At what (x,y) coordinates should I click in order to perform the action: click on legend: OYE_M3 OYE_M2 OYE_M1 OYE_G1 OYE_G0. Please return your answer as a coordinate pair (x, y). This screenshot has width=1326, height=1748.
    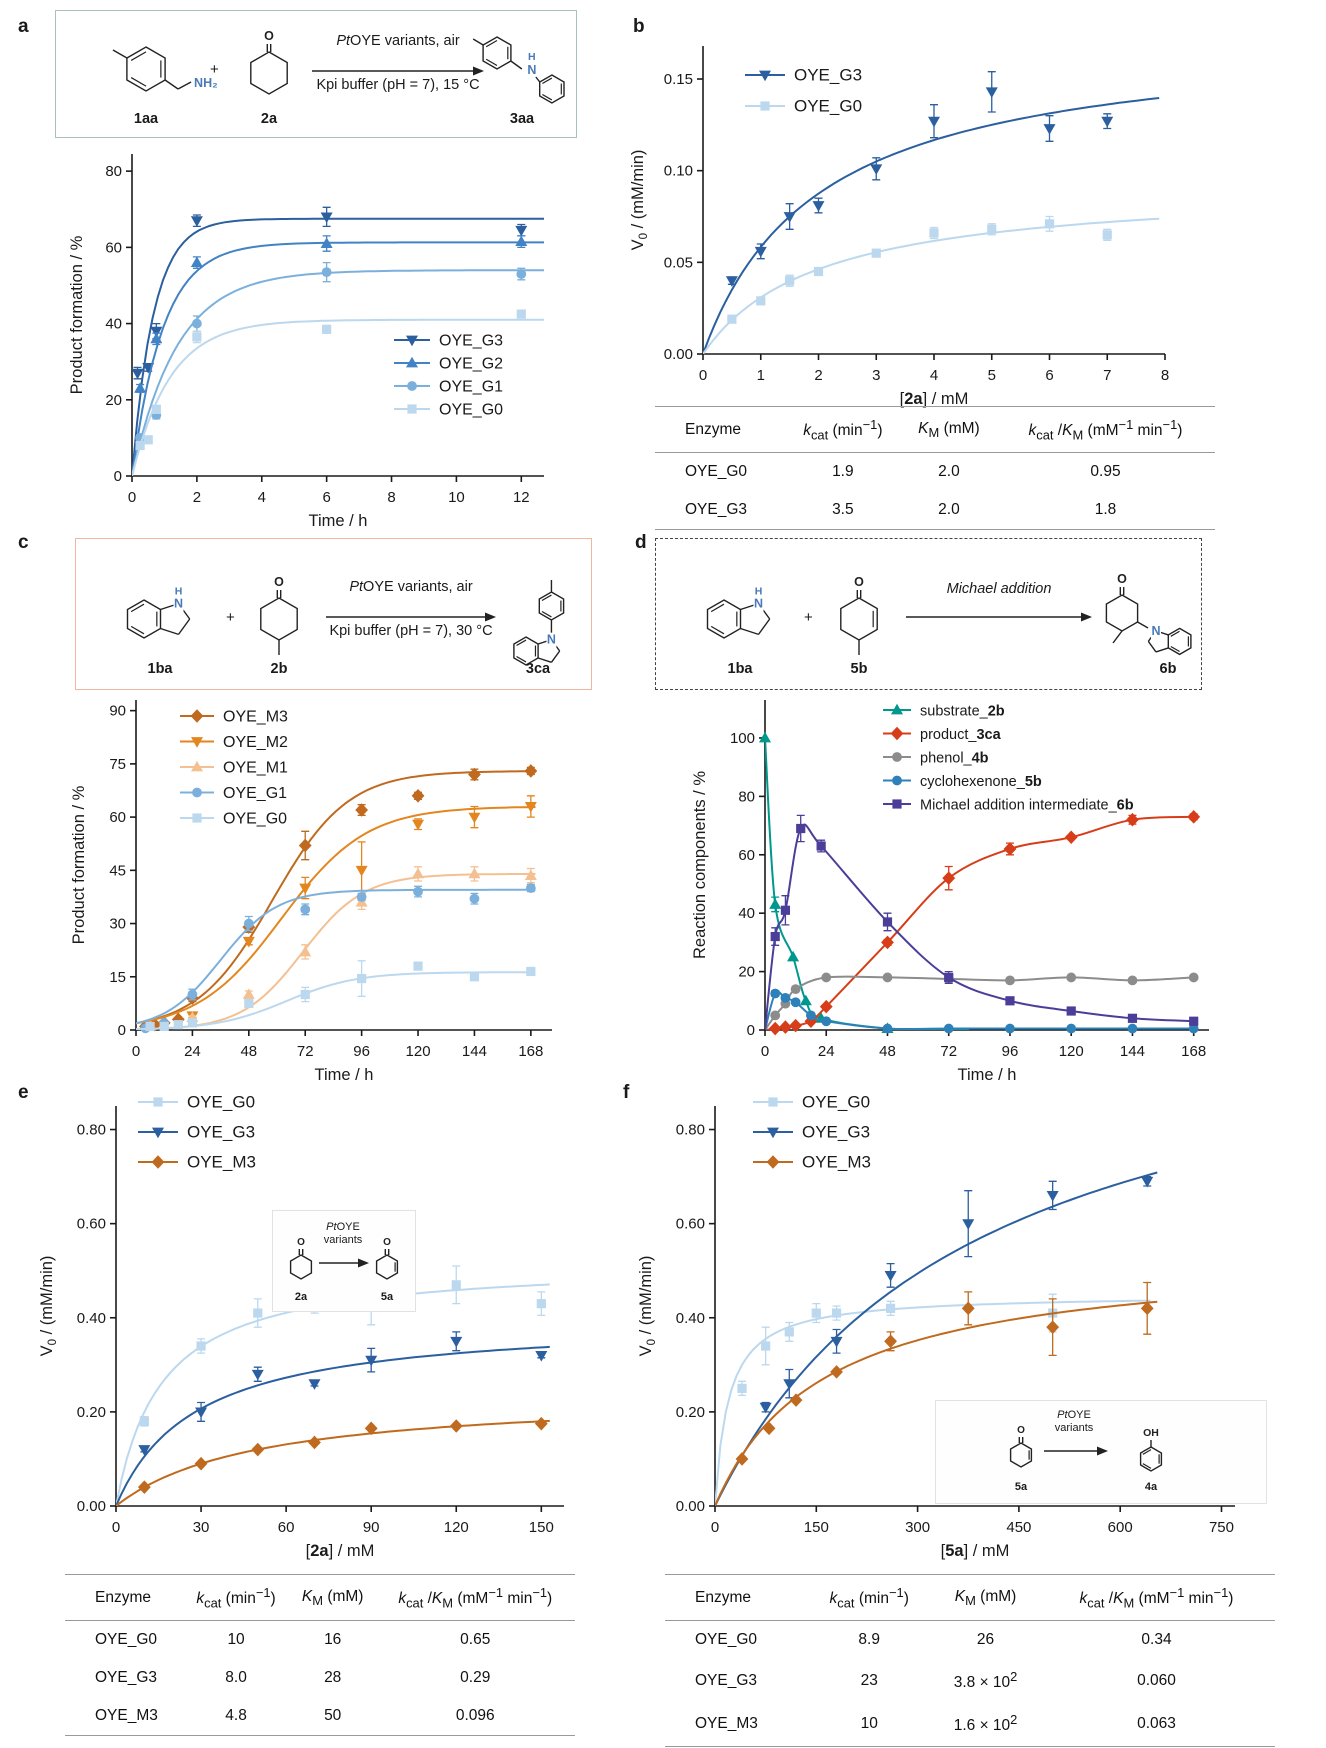
    Looking at the image, I should click on (234, 768).